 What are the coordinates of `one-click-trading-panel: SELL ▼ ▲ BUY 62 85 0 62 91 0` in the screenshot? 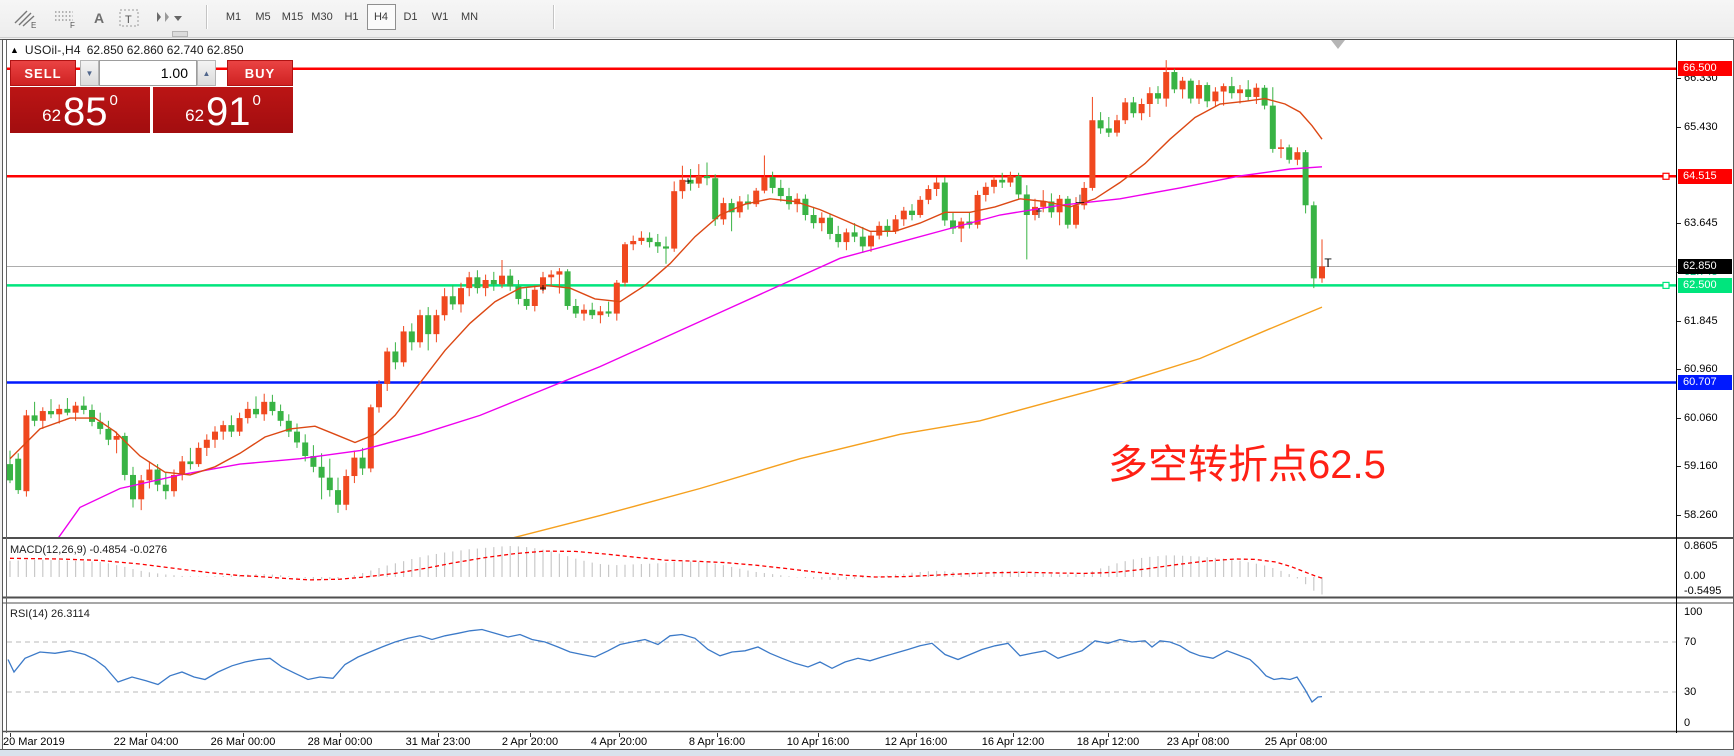 It's located at (151, 96).